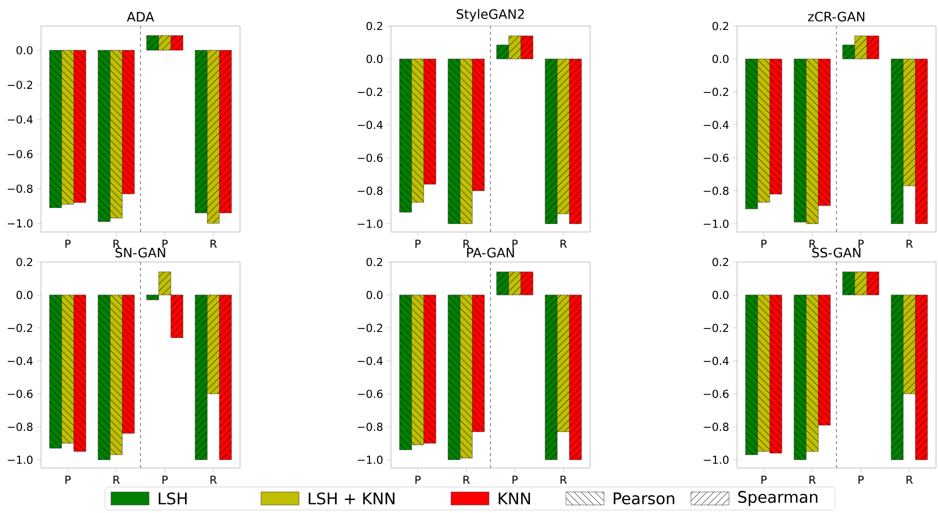 This screenshot has width=938, height=513. Describe the element at coordinates (351, 498) in the screenshot. I see `legend-label: LSH + KNN` at that location.